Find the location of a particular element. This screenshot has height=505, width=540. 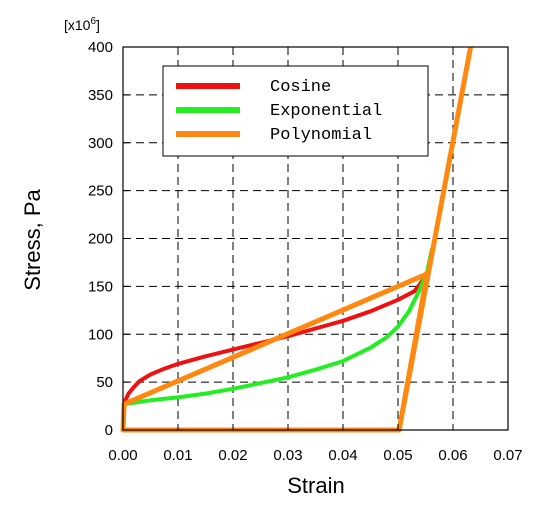

y-tick-label: 400 is located at coordinates (100, 47).